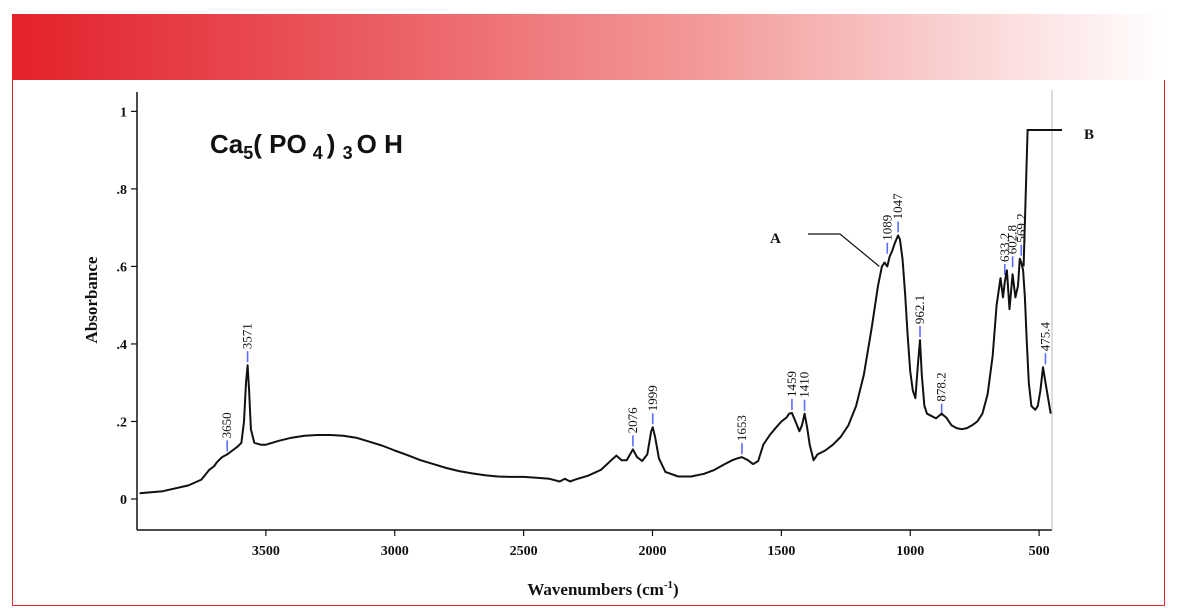 The image size is (1178, 614). What do you see at coordinates (886, 228) in the screenshot?
I see `peak-label: 1089` at bounding box center [886, 228].